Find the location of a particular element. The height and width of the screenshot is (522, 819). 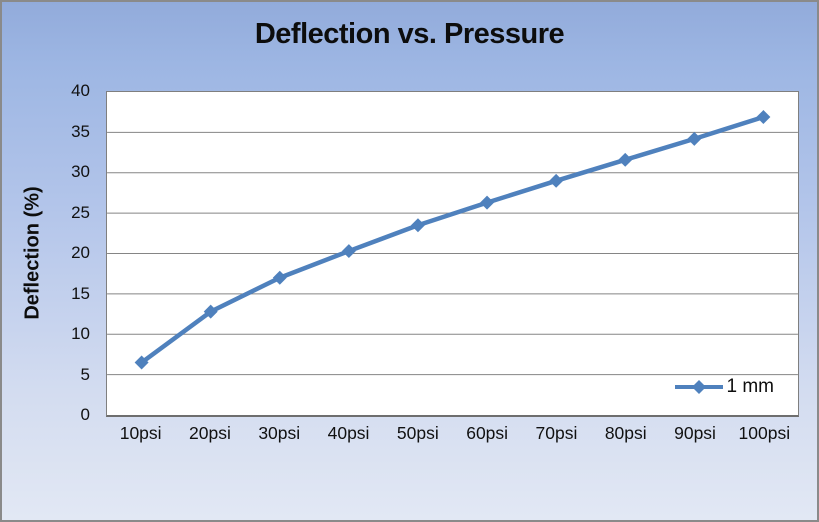

x-tick-label: 80psi is located at coordinates (625, 433).